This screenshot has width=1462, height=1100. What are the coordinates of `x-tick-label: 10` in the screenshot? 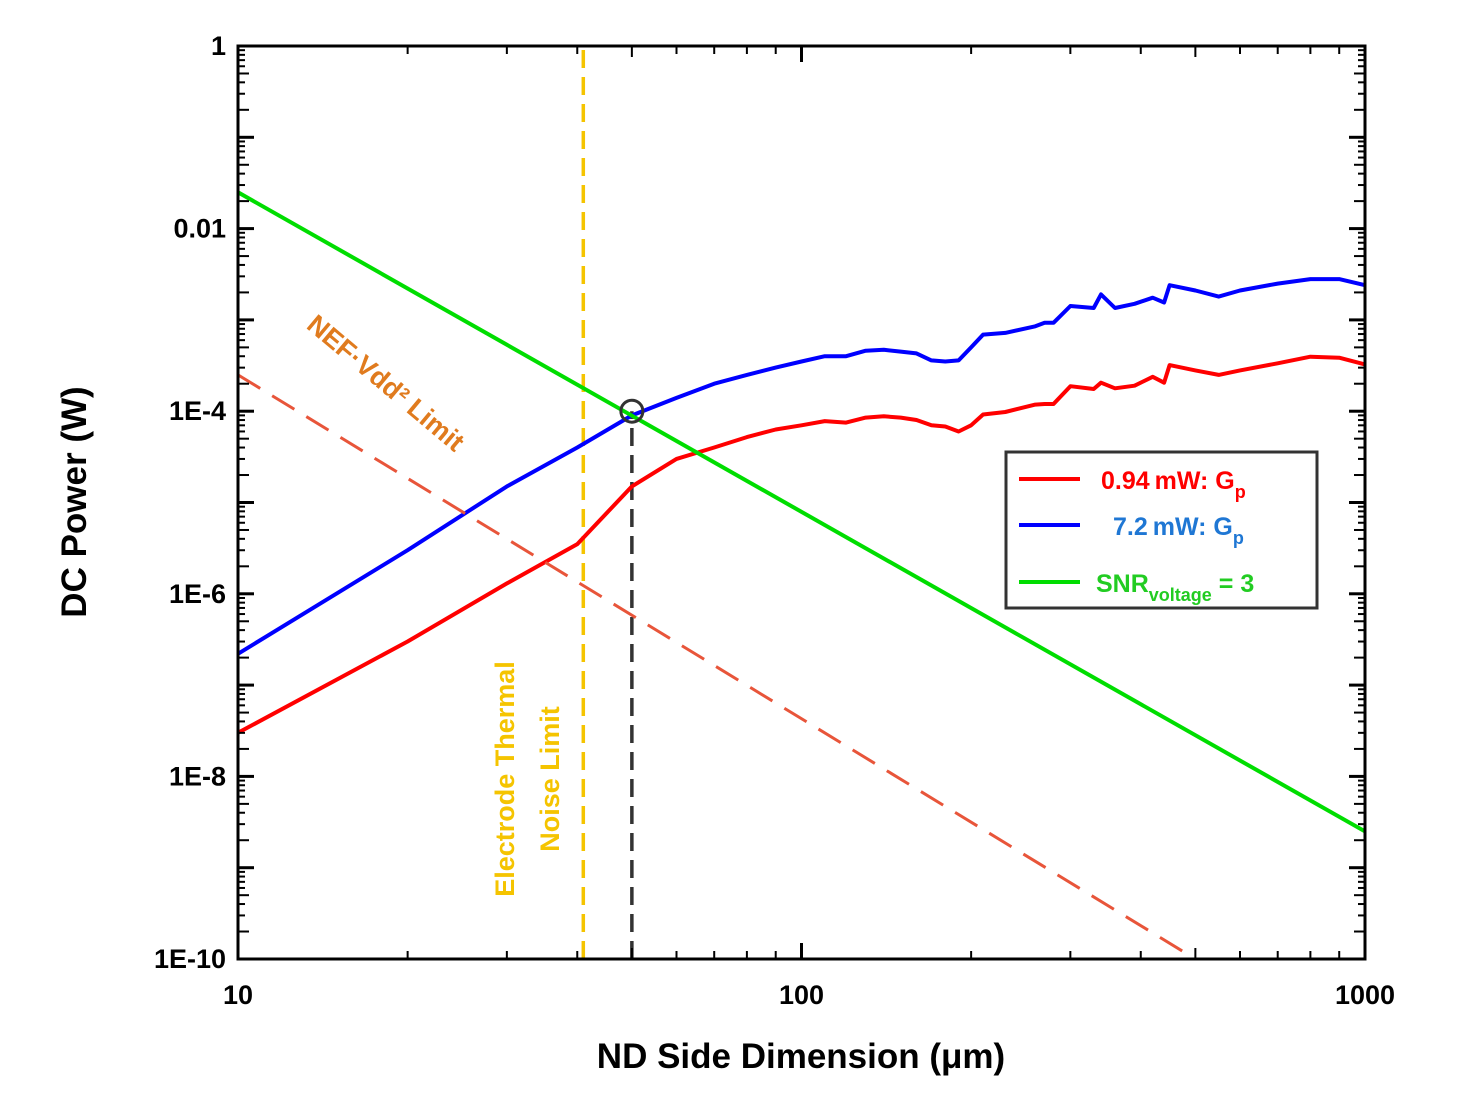 It's located at (238, 995).